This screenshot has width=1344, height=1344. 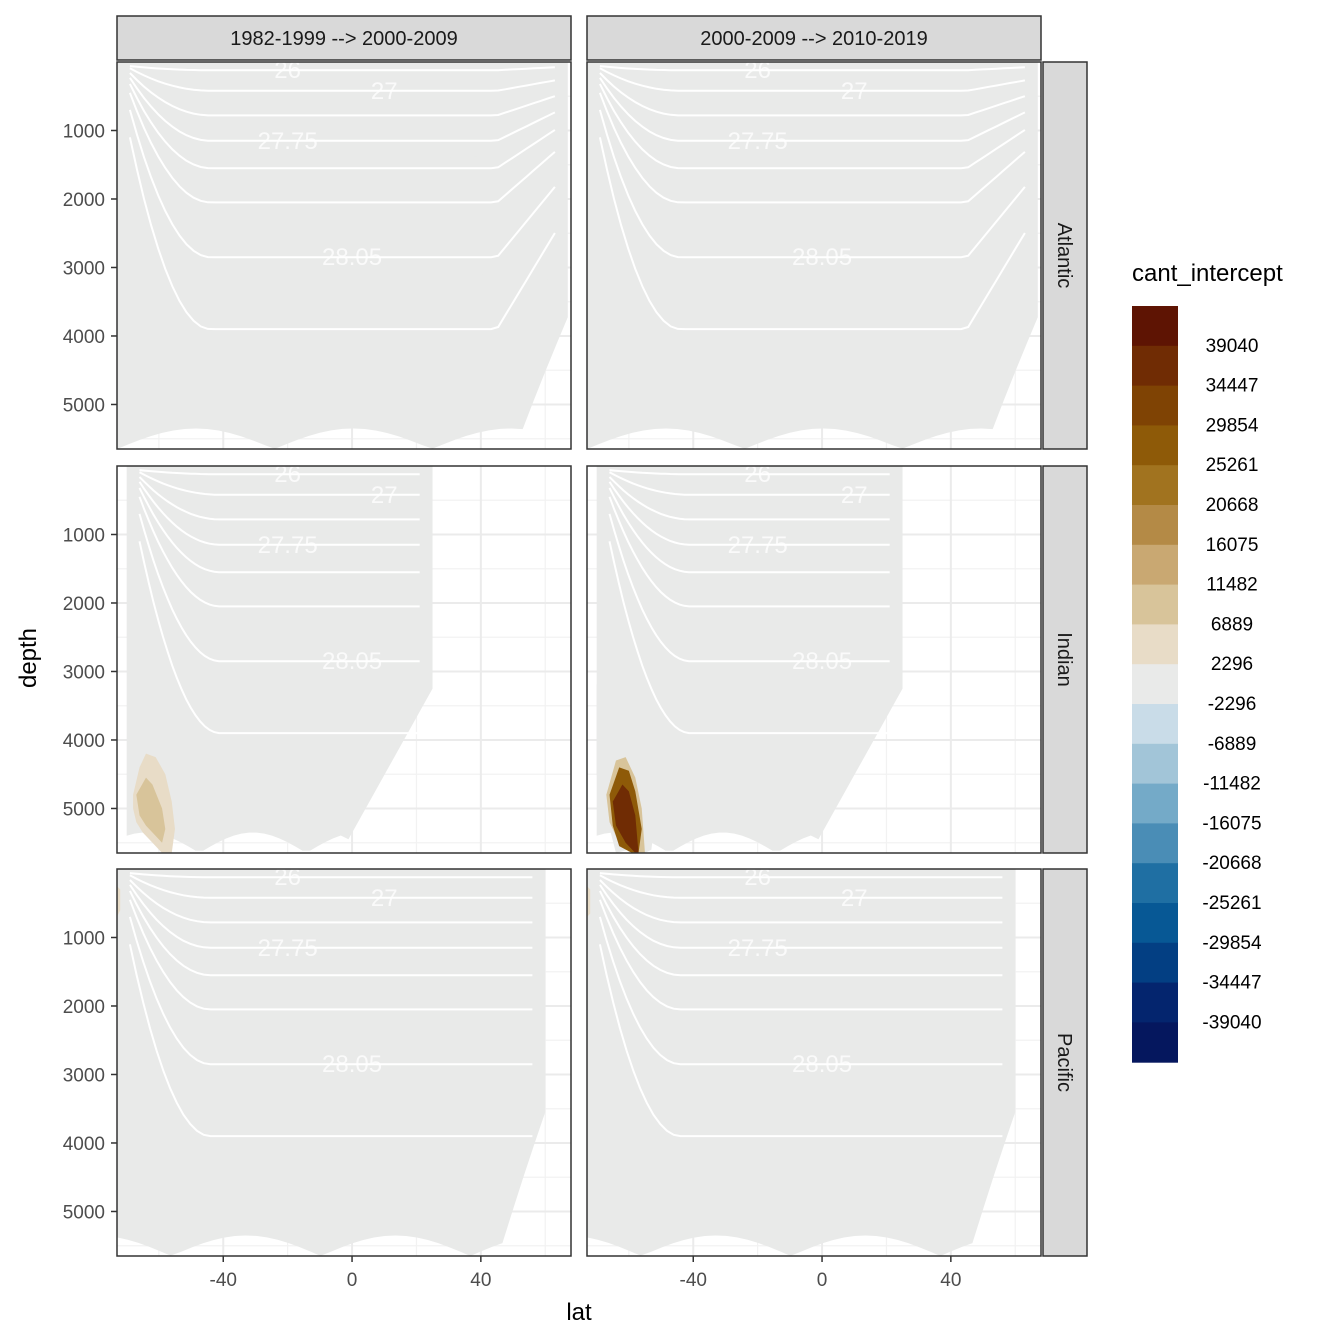 I want to click on y-axis-title: depth, so click(x=28, y=658).